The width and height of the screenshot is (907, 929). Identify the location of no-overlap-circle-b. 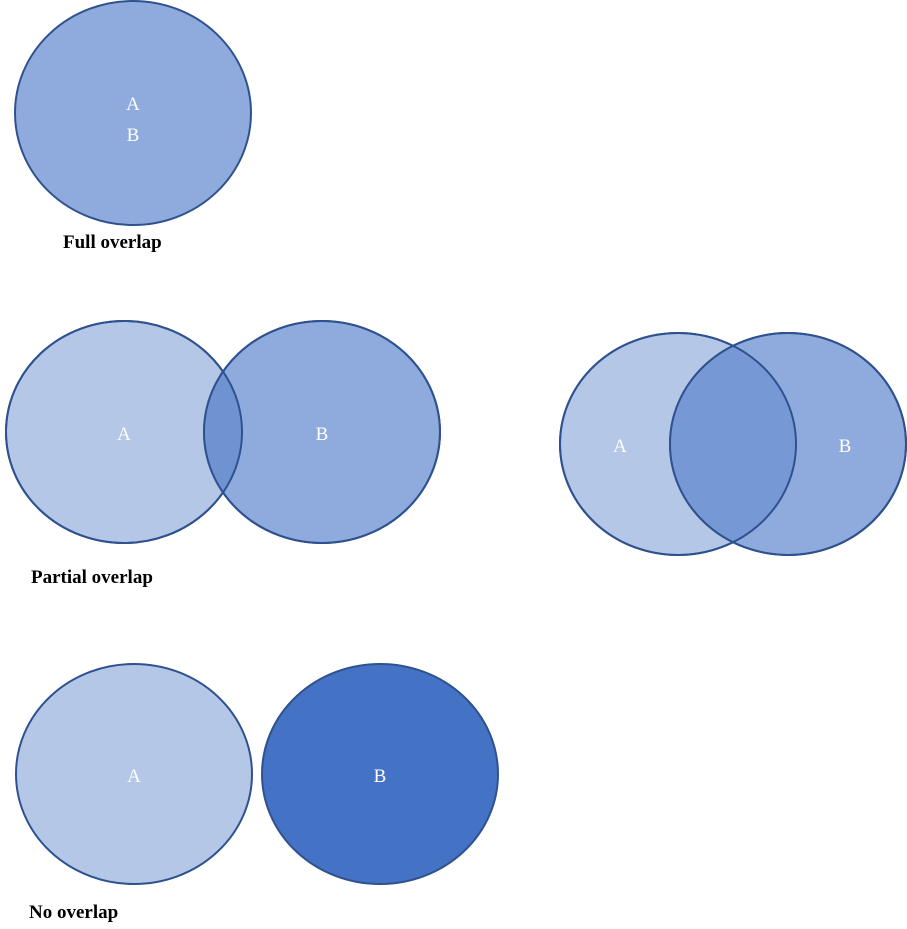
(380, 774).